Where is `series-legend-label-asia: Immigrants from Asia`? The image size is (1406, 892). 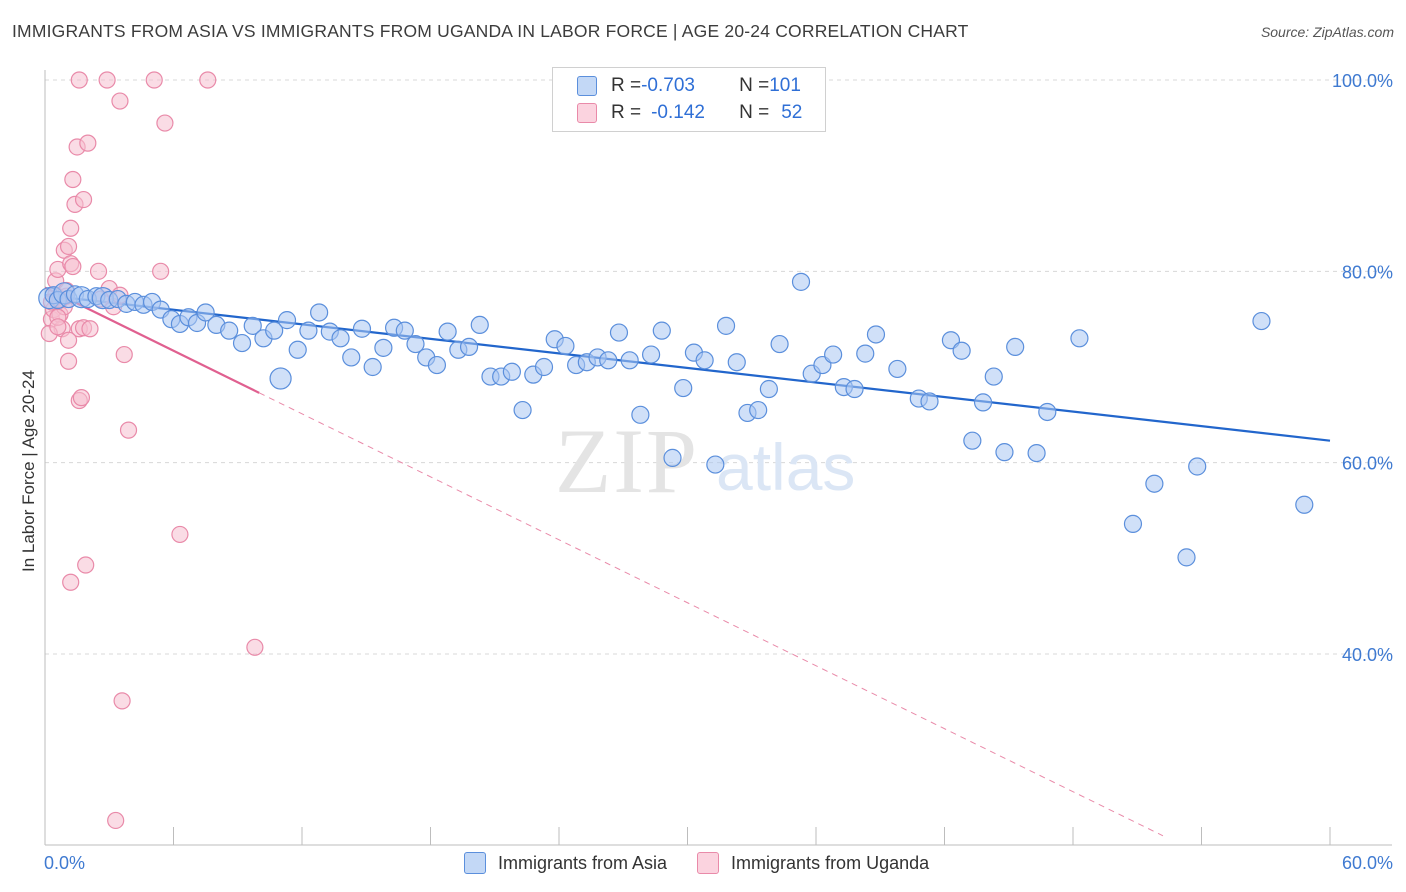 series-legend-label-asia: Immigrants from Asia is located at coordinates (583, 862).